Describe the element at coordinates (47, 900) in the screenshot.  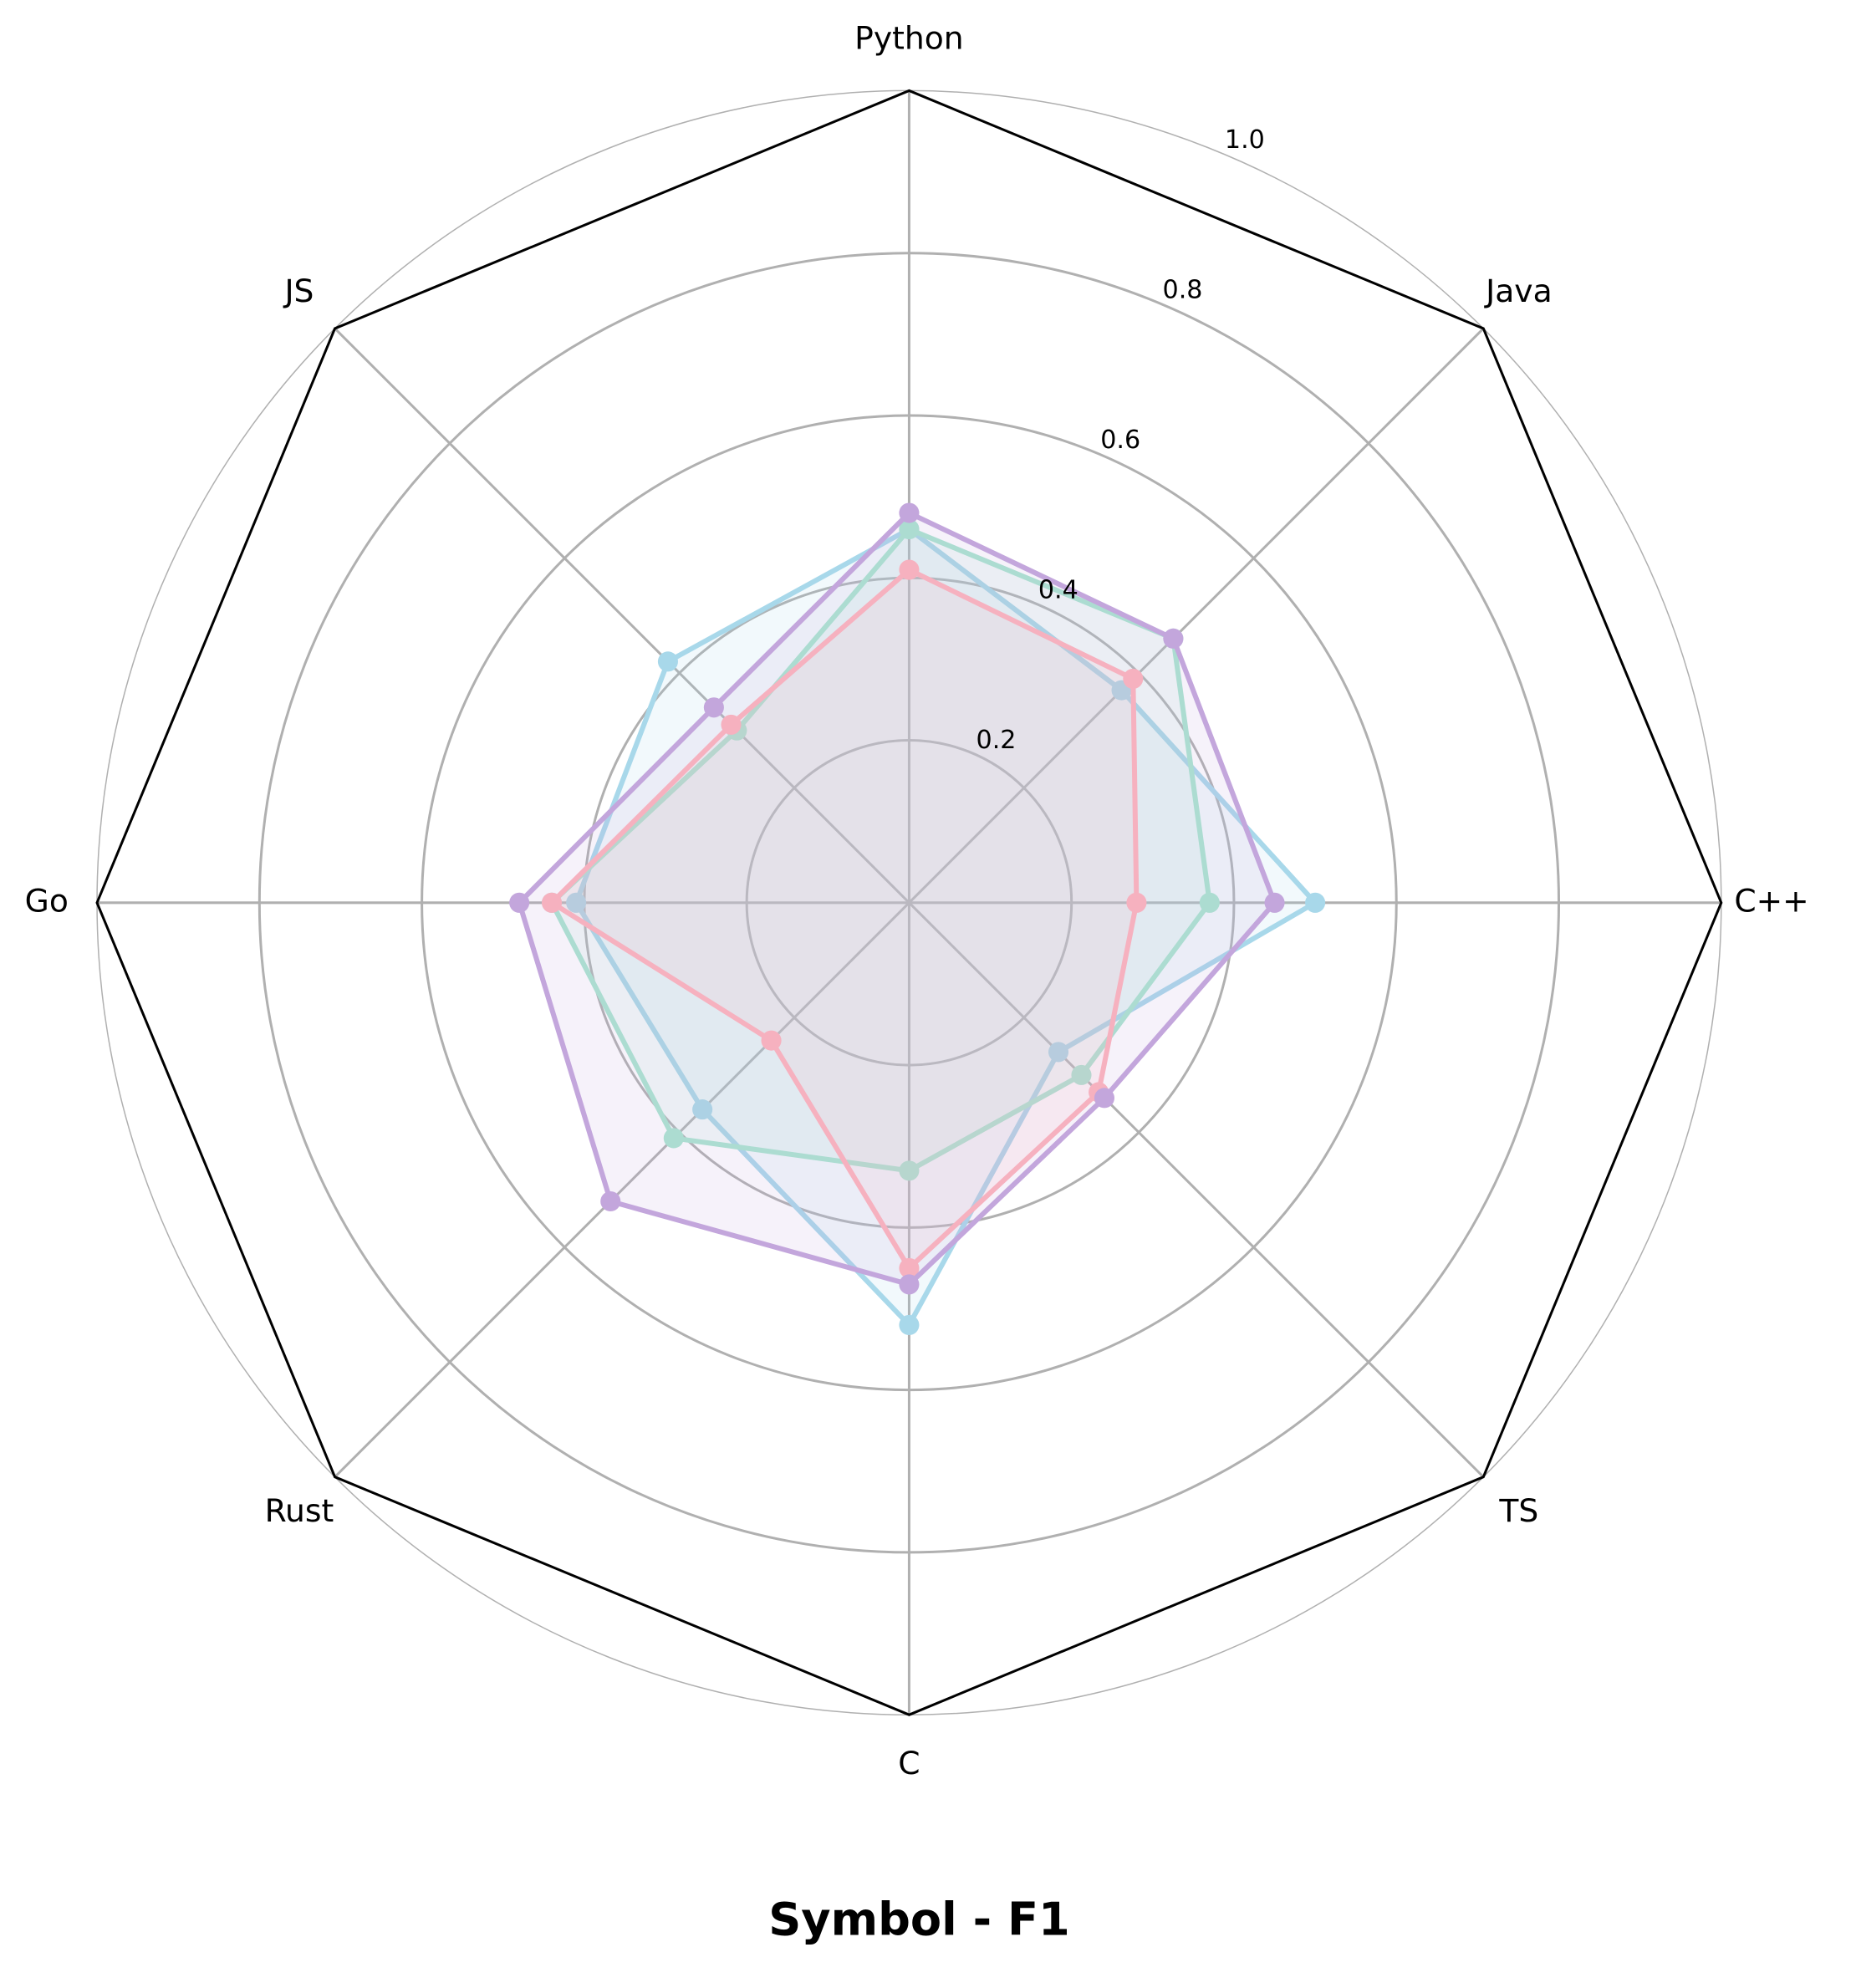
I see `category-label: Go` at that location.